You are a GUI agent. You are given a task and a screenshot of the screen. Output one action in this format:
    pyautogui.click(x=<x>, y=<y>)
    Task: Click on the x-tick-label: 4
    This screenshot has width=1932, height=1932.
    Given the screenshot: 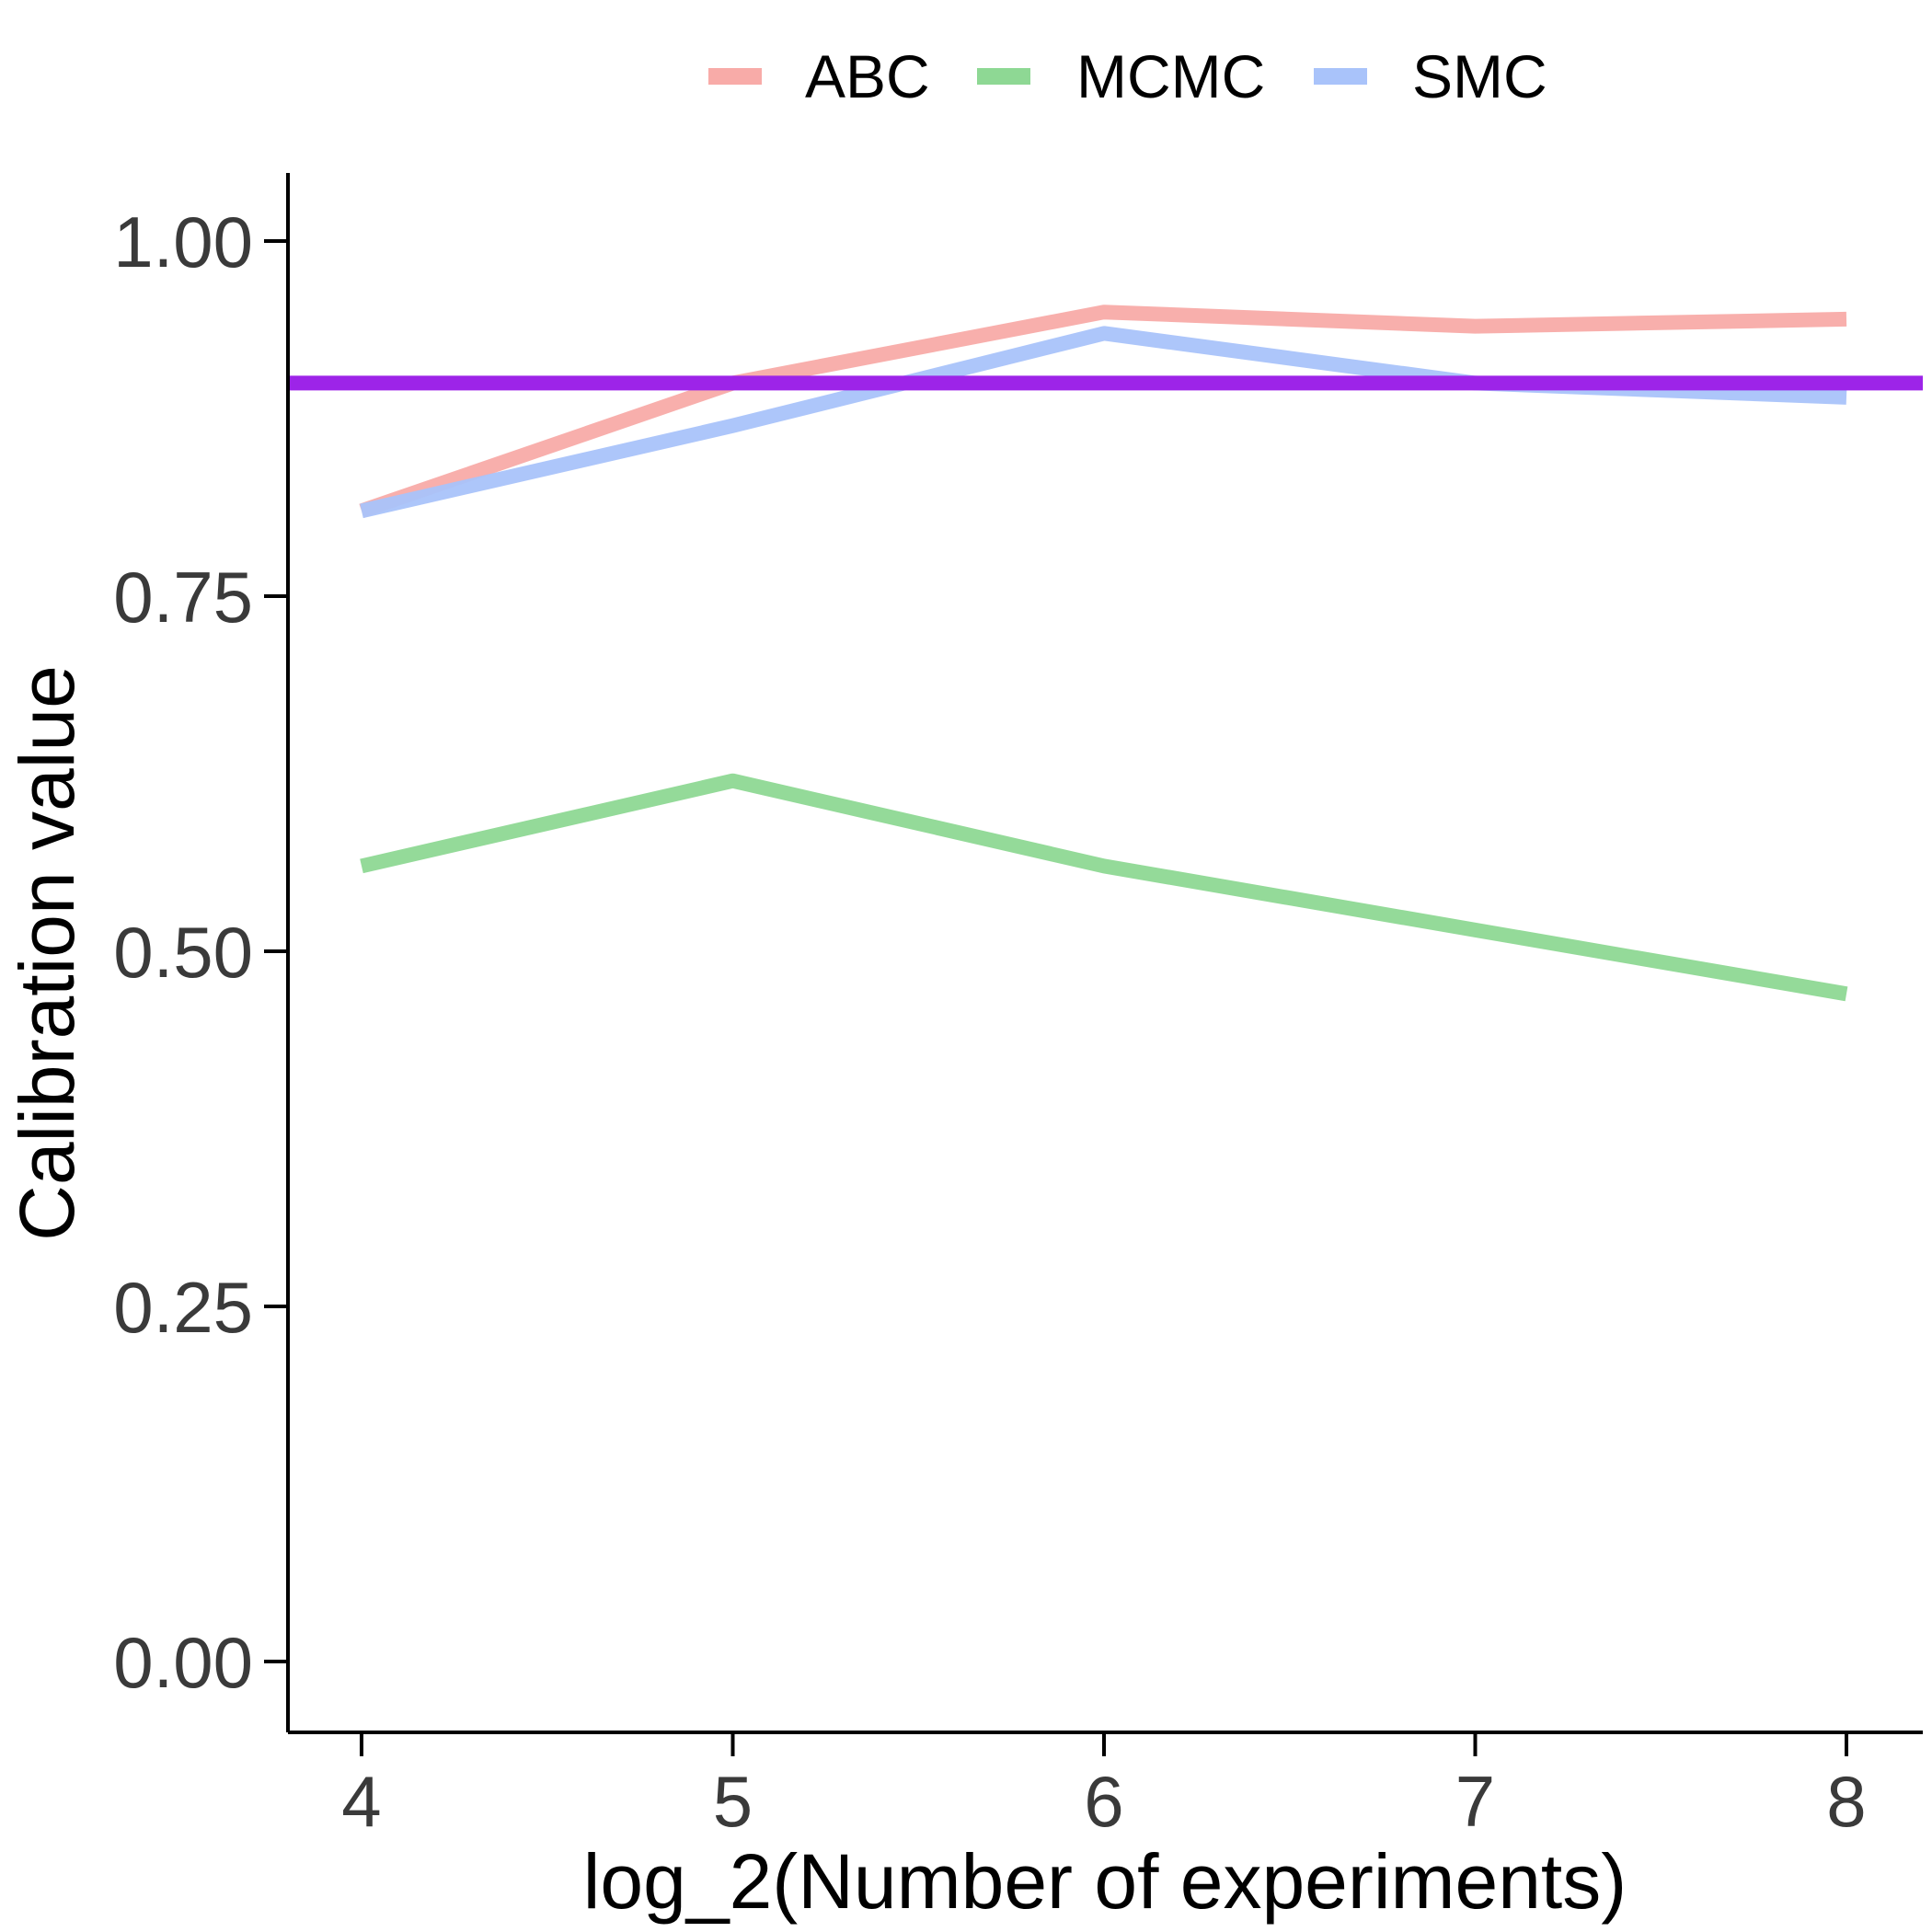 What is the action you would take?
    pyautogui.click(x=361, y=1801)
    